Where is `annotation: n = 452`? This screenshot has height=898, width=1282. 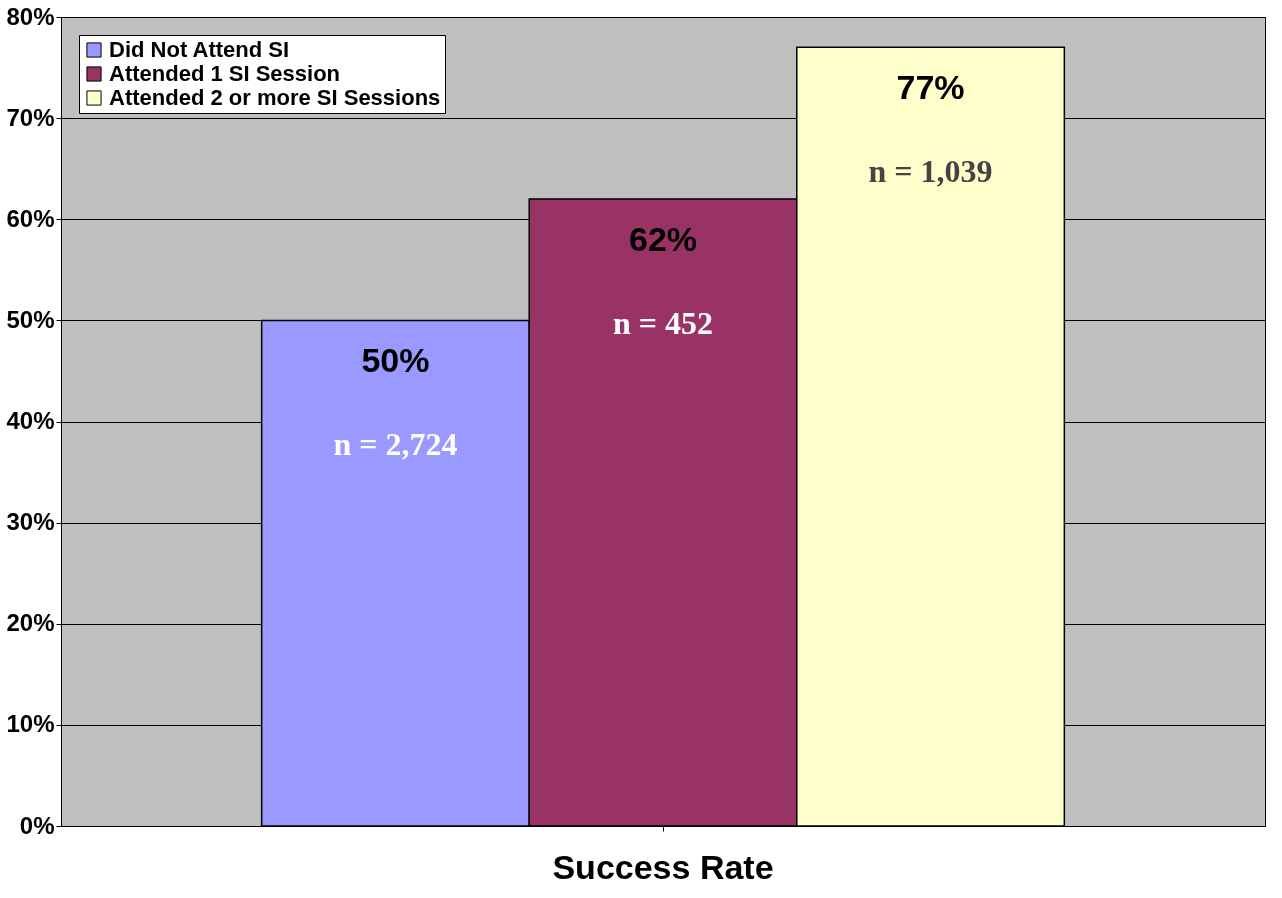 annotation: n = 452 is located at coordinates (663, 323).